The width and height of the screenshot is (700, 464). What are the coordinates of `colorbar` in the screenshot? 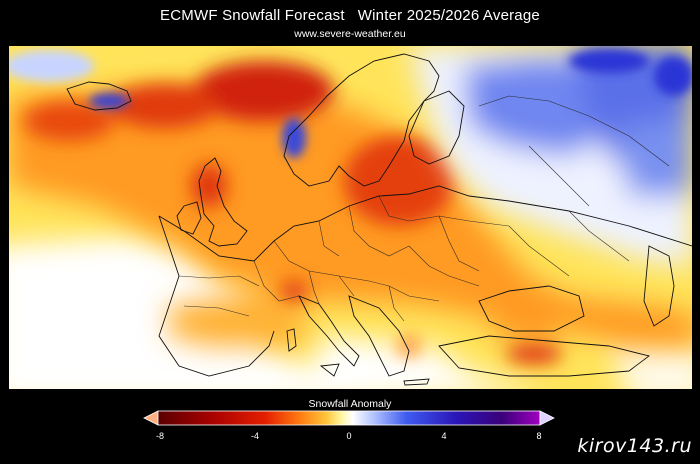 It's located at (349, 418).